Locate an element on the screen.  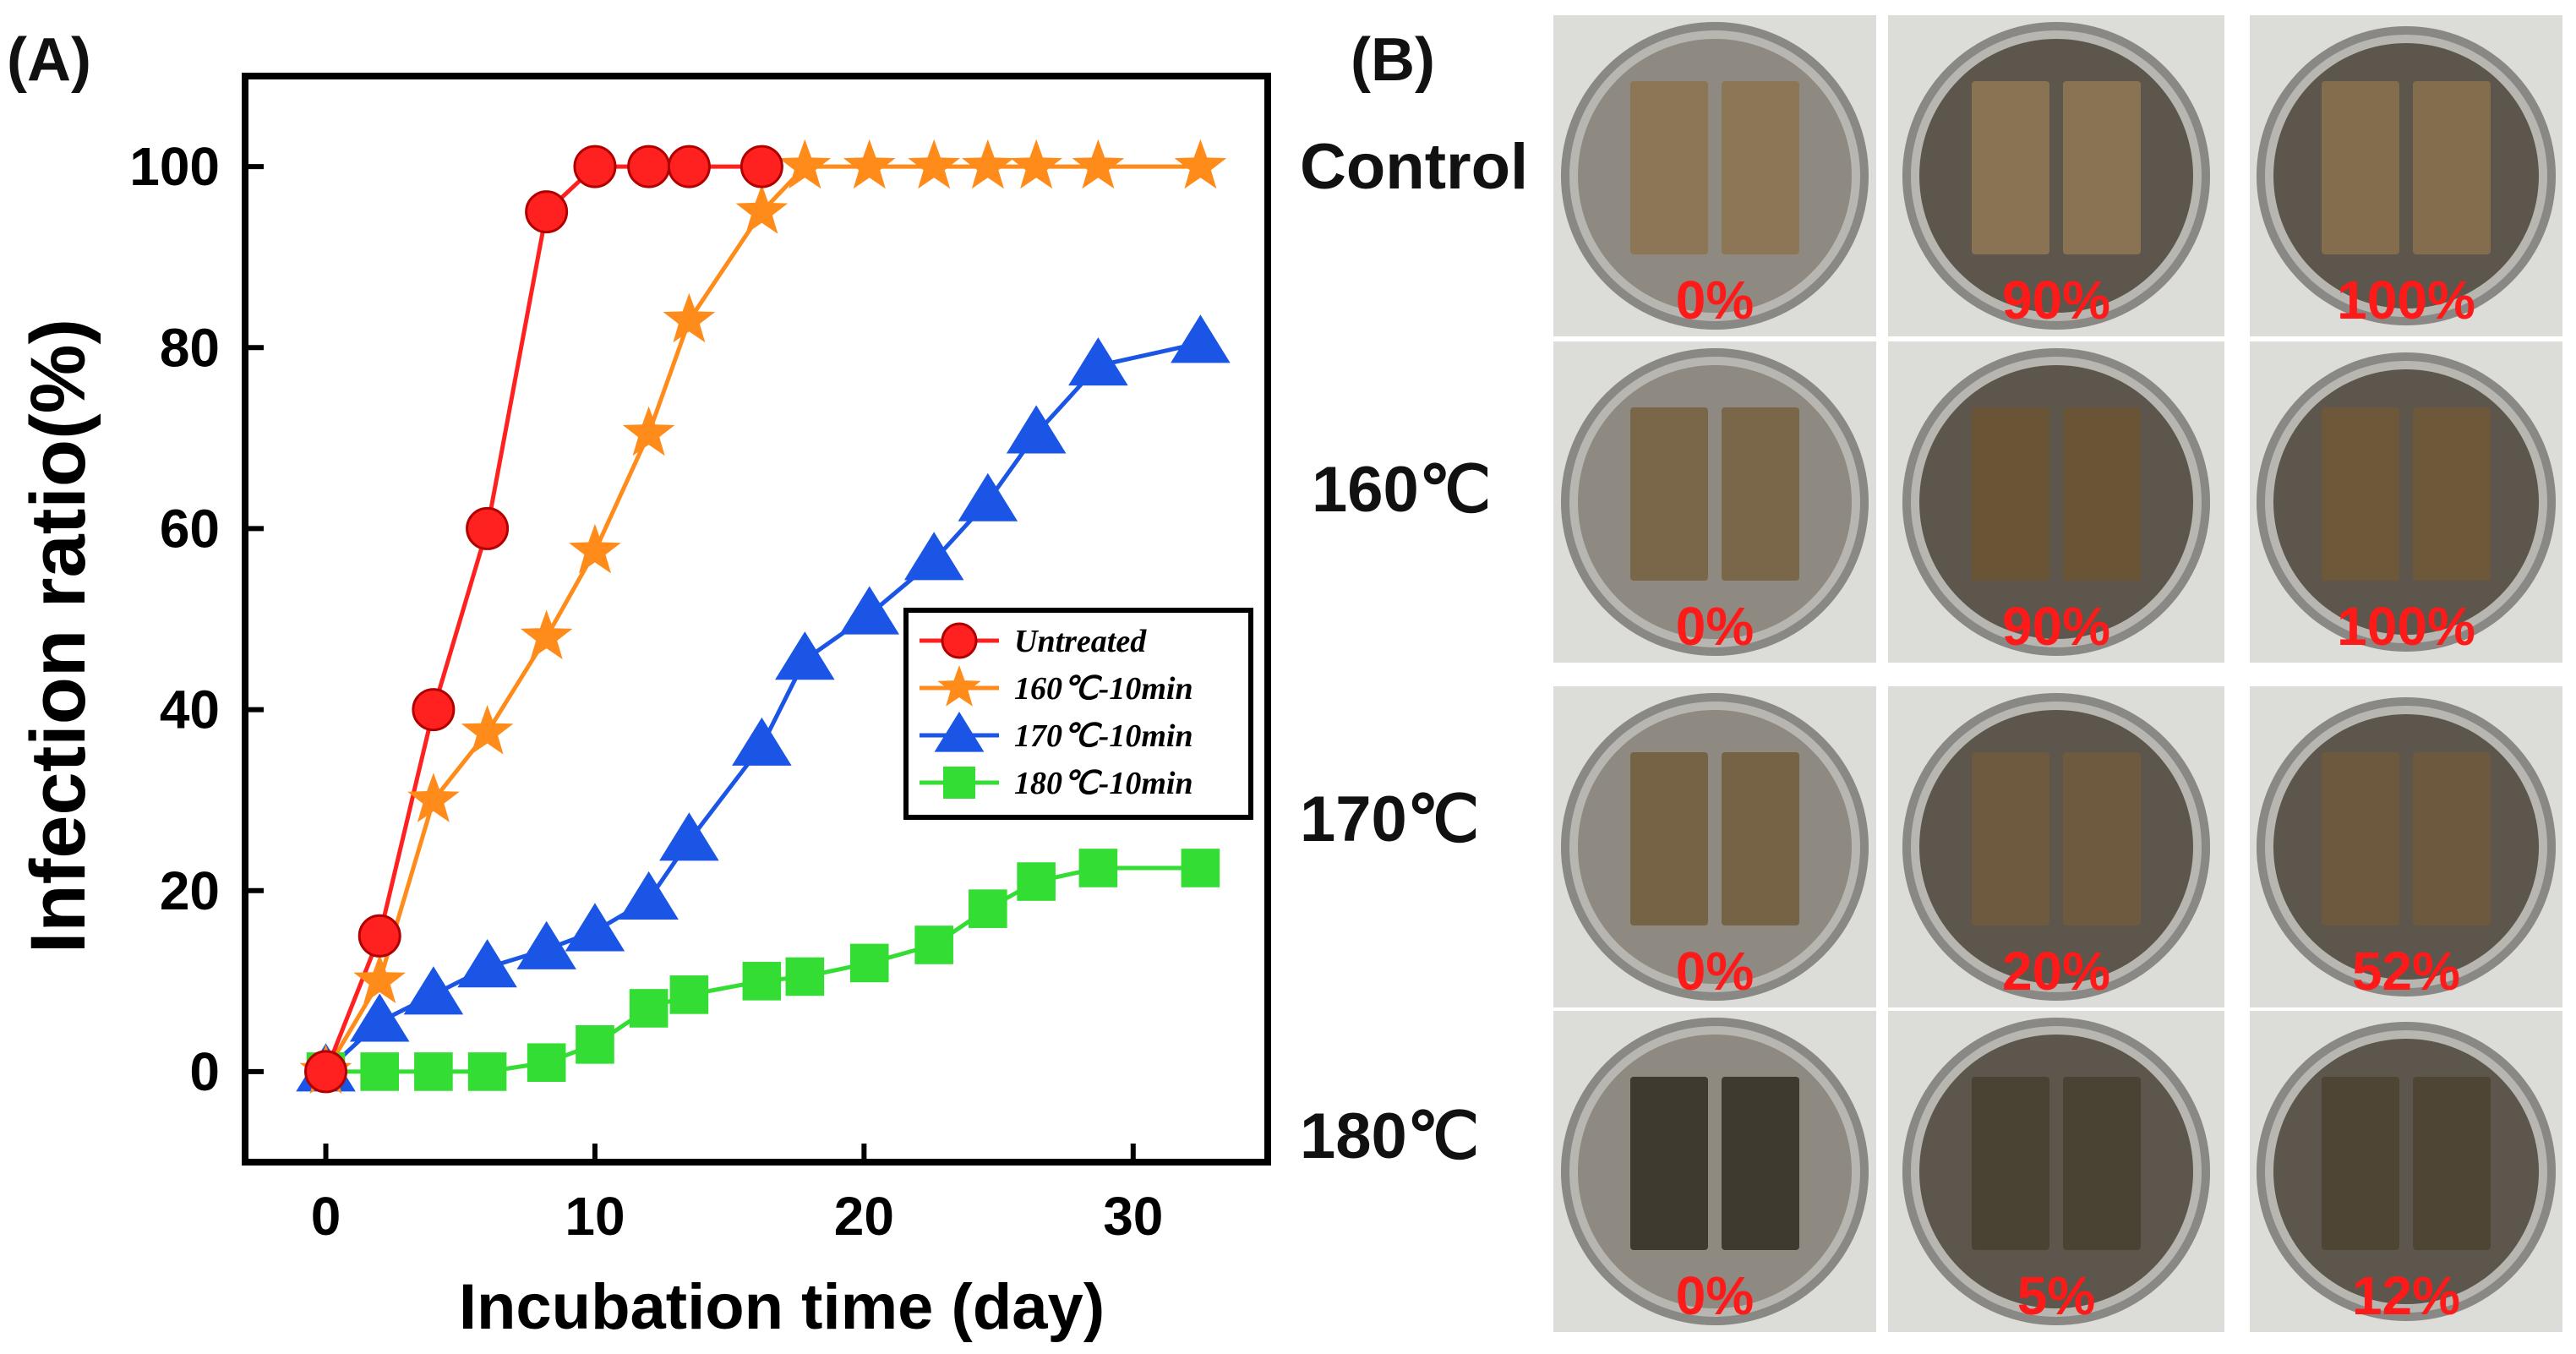
sample-photo: 100% is located at coordinates (2406, 175).